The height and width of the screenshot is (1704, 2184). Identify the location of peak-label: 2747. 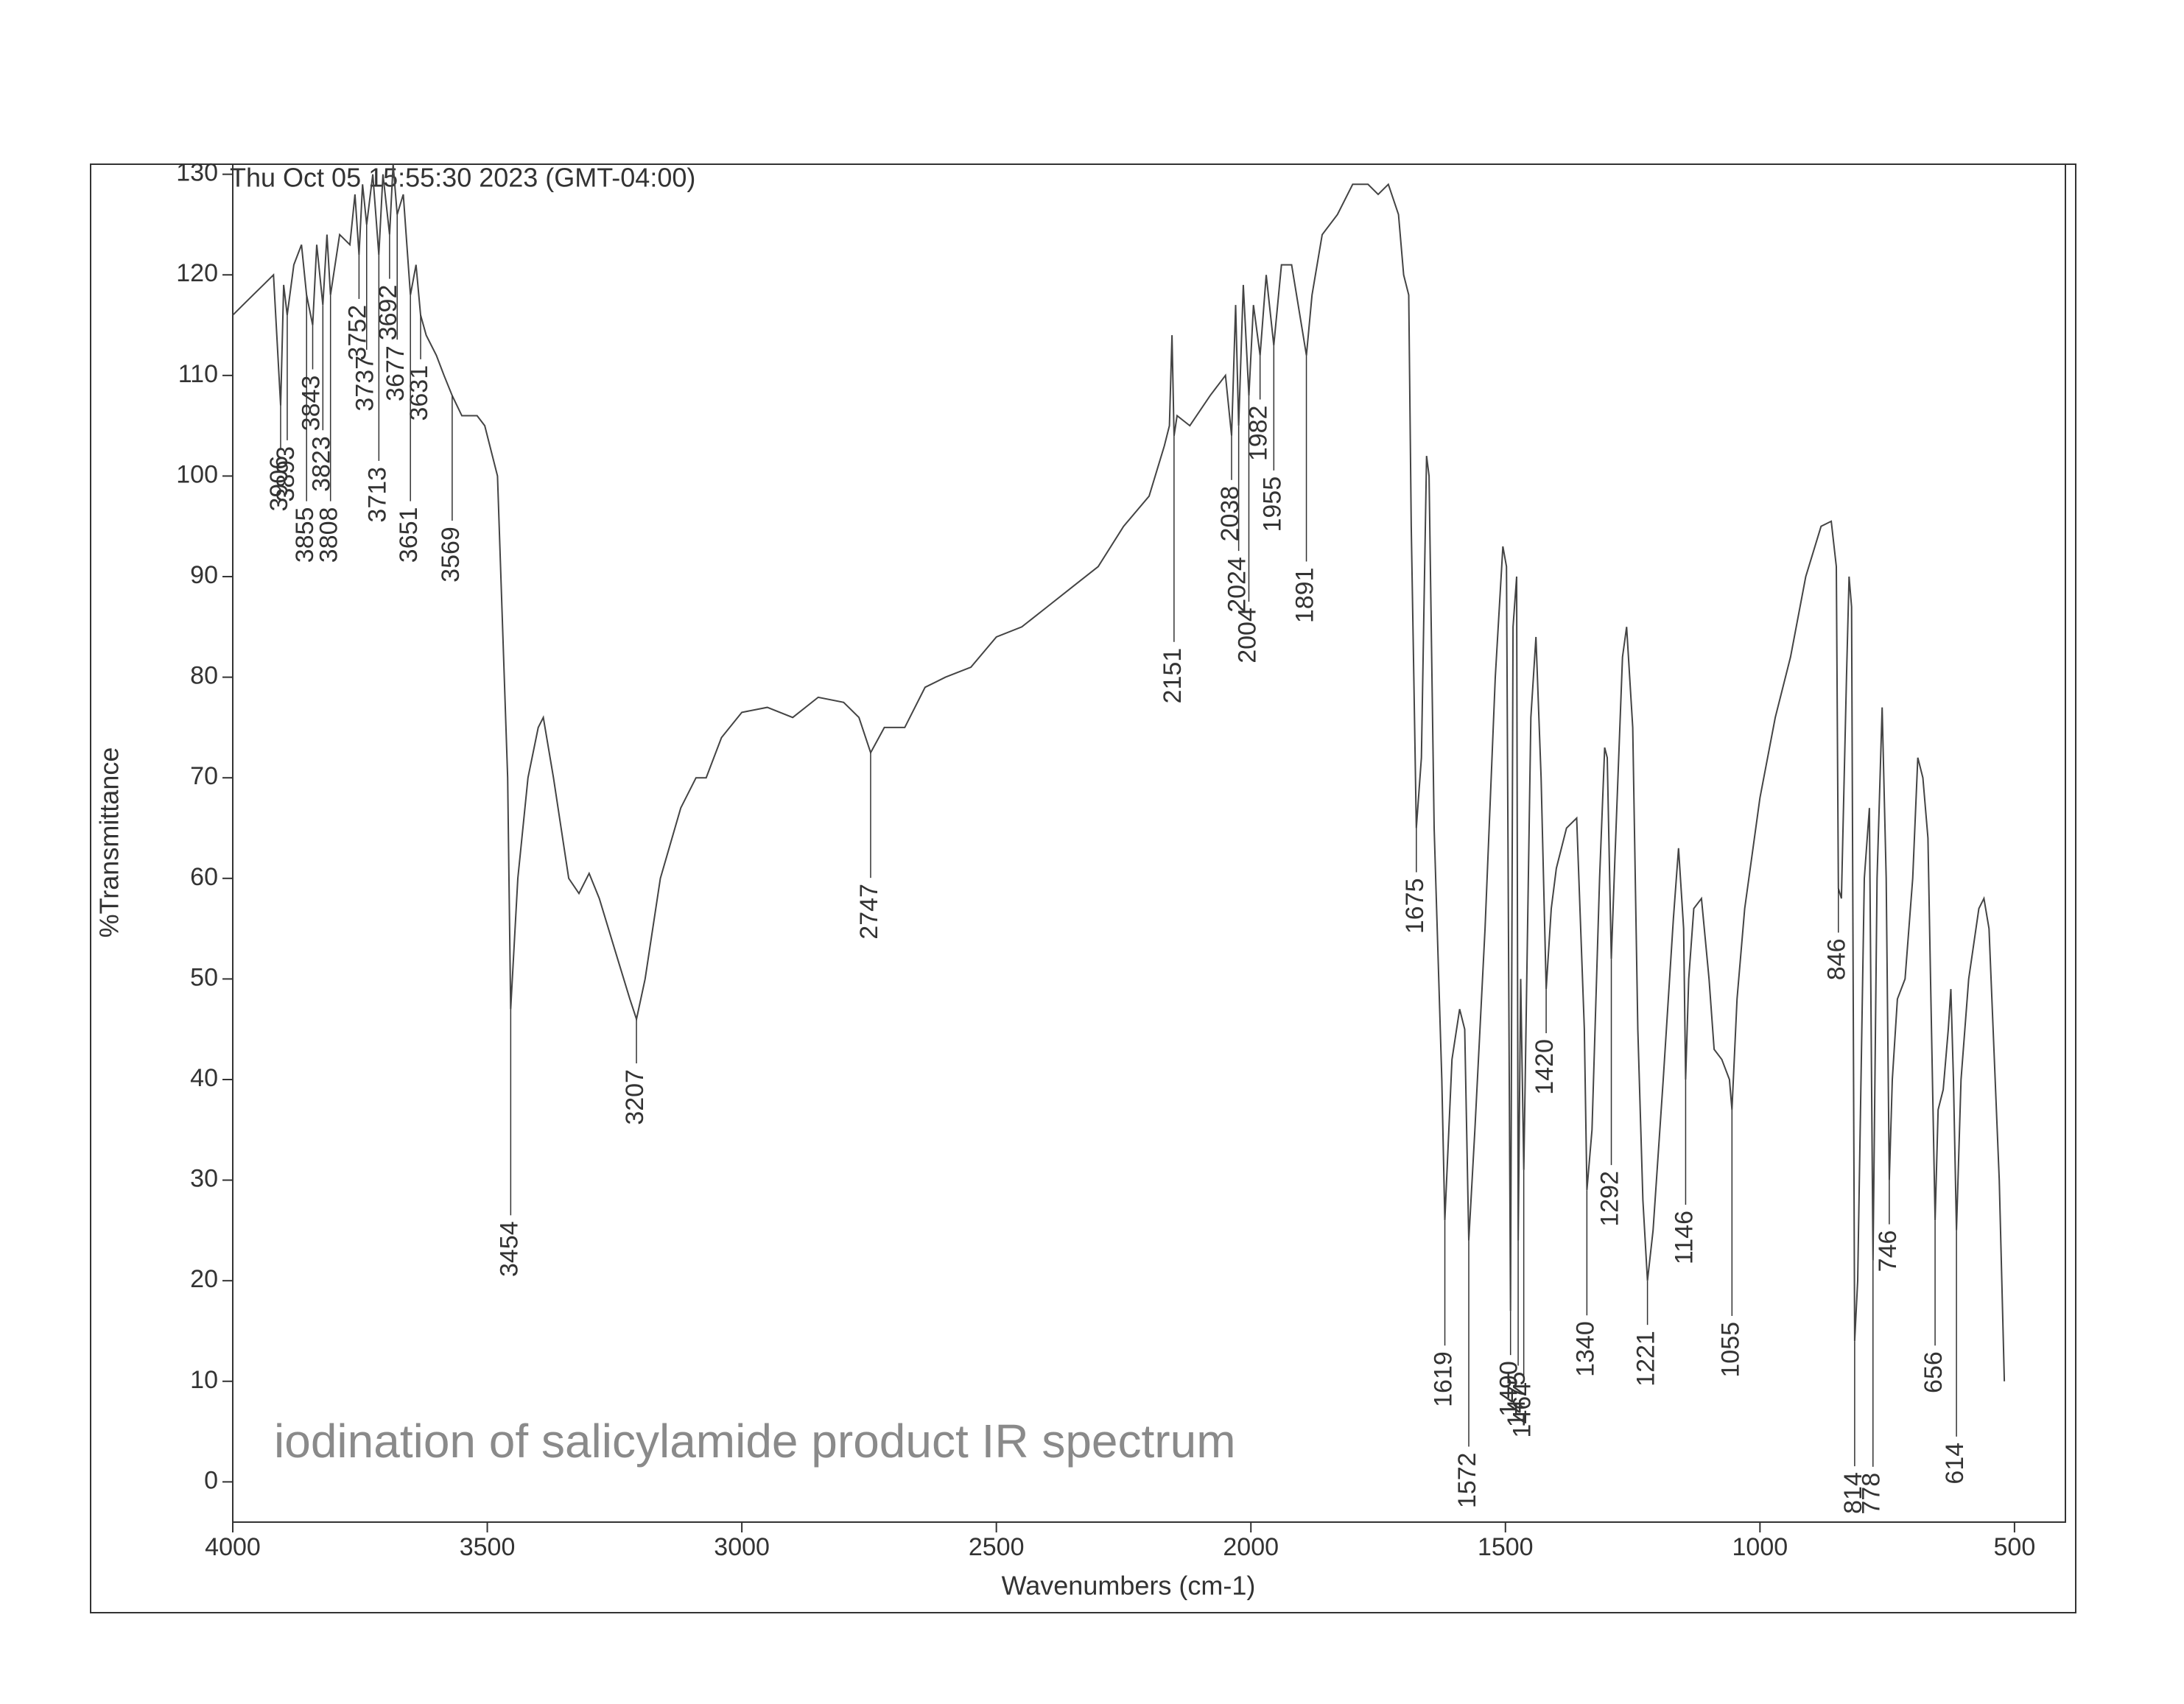
(869, 912).